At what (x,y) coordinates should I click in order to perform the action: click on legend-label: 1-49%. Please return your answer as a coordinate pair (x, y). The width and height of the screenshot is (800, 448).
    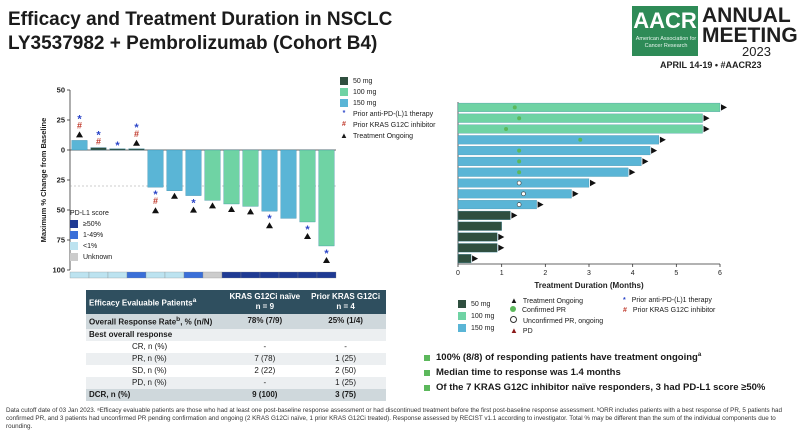
    Looking at the image, I should click on (93, 235).